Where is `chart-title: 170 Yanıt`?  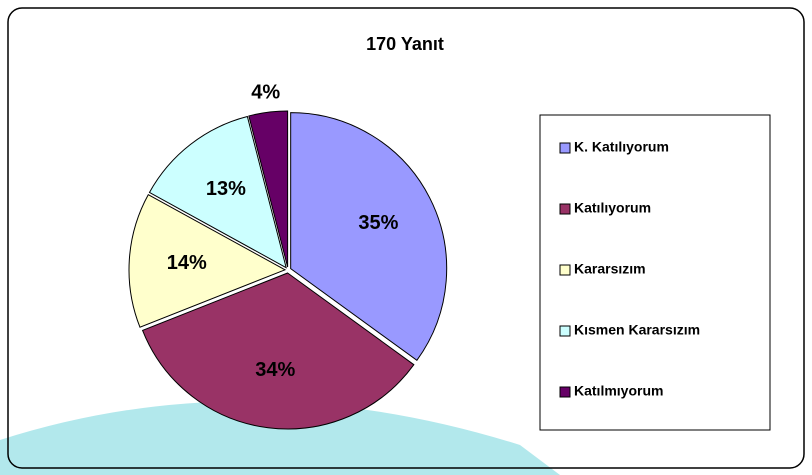
chart-title: 170 Yanıt is located at coordinates (405, 44).